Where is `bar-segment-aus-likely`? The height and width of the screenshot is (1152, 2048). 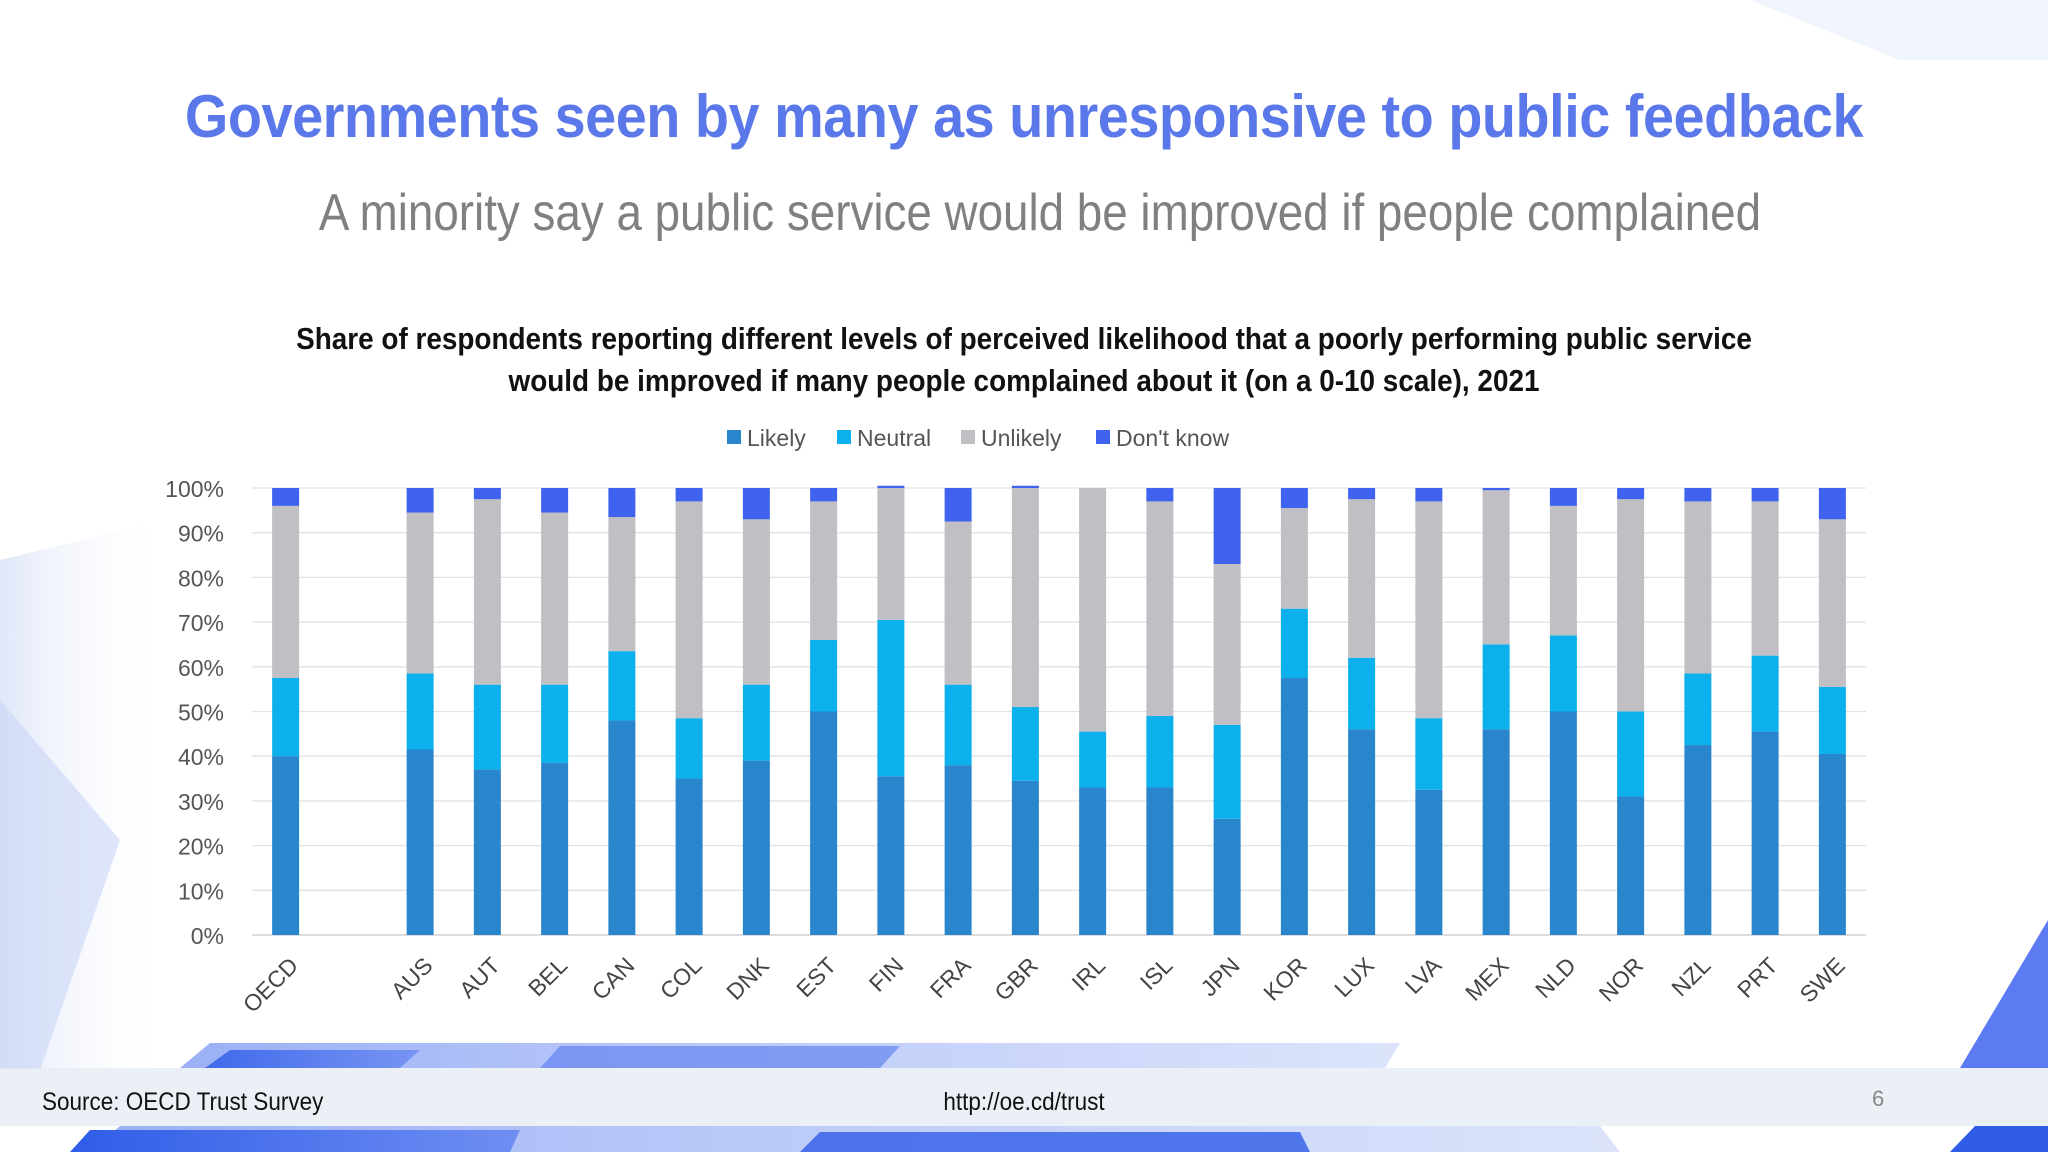 bar-segment-aus-likely is located at coordinates (420, 842).